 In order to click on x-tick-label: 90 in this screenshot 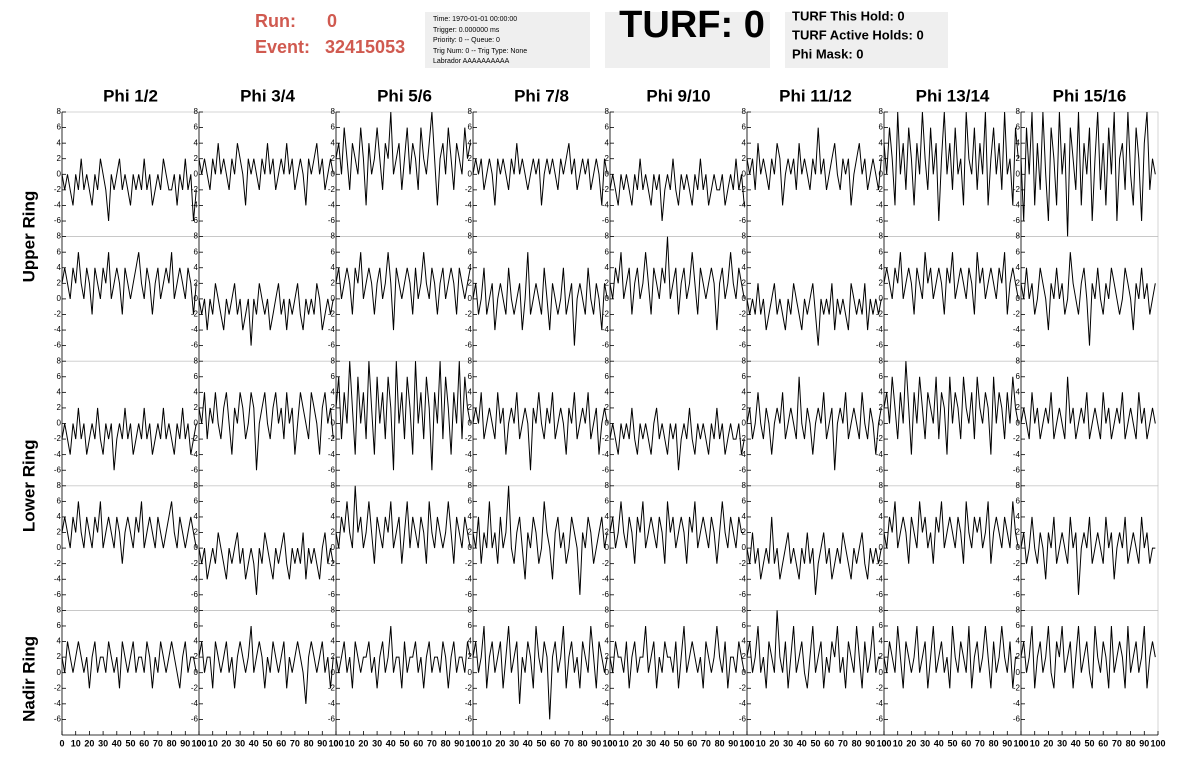, I will do `click(185, 743)`.